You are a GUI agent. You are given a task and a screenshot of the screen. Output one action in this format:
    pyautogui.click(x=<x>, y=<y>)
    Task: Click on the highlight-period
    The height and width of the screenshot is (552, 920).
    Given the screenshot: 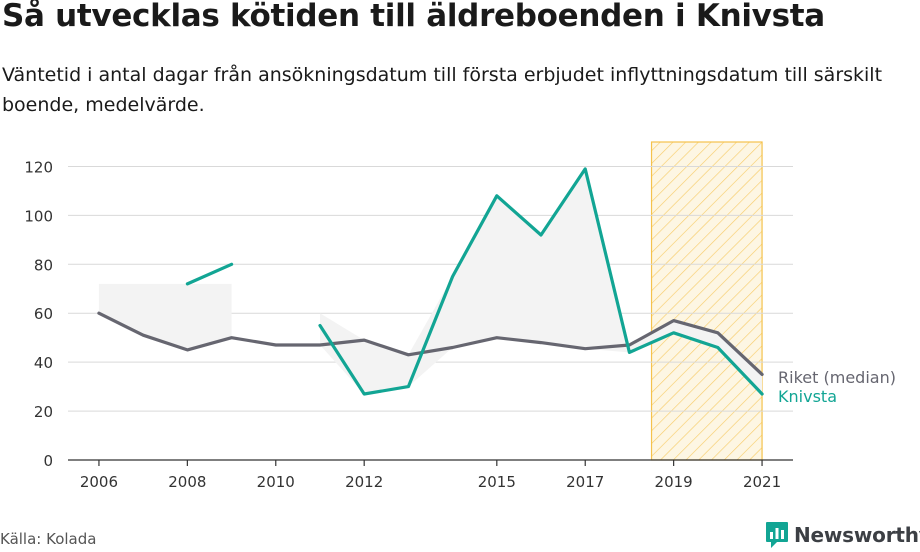 What is the action you would take?
    pyautogui.click(x=706, y=301)
    